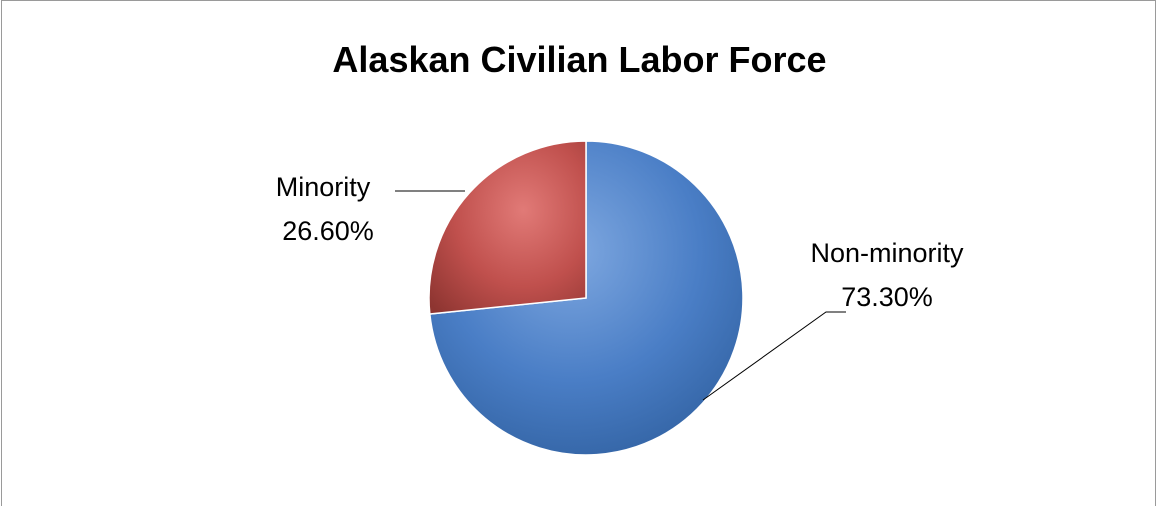 This screenshot has height=506, width=1157. What do you see at coordinates (328, 231) in the screenshot?
I see `data-label-value: 26.60%` at bounding box center [328, 231].